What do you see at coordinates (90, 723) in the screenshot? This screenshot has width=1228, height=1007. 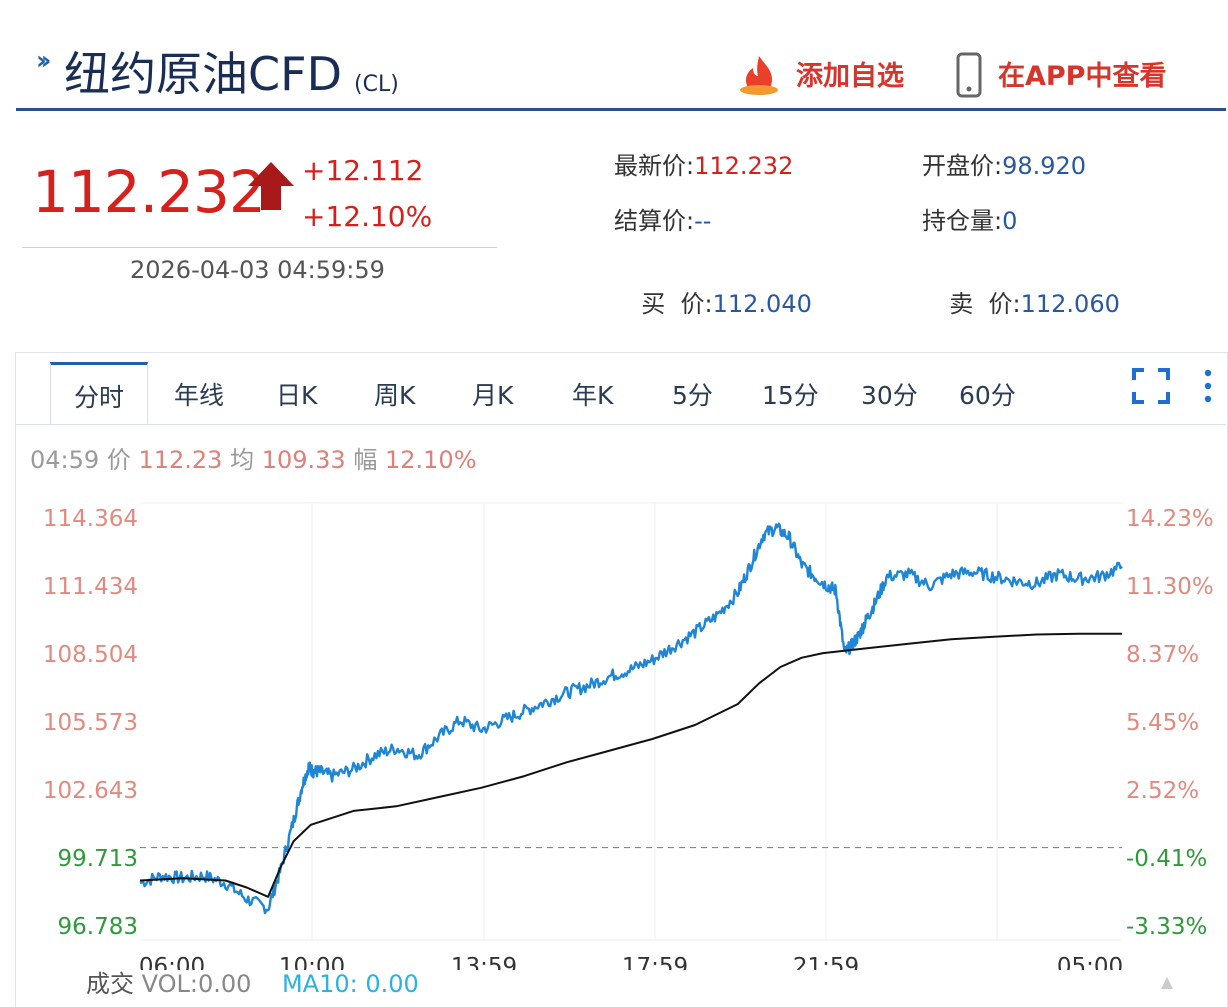 I see `y-tick-label: 105.573` at bounding box center [90, 723].